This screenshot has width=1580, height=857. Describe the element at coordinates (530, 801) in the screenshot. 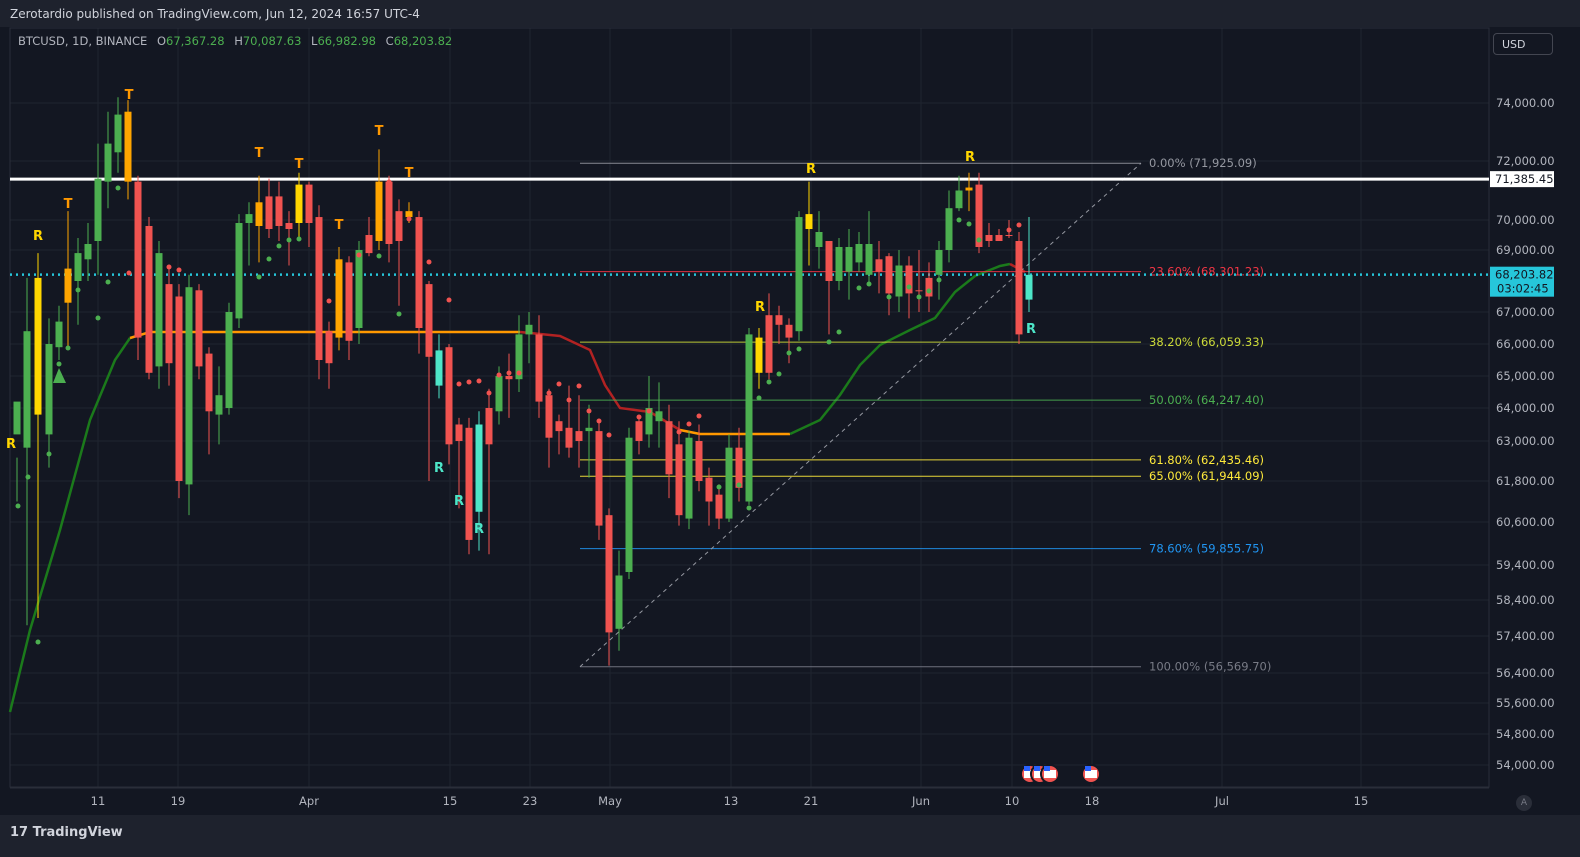

I see `time-tick-label: 23` at that location.